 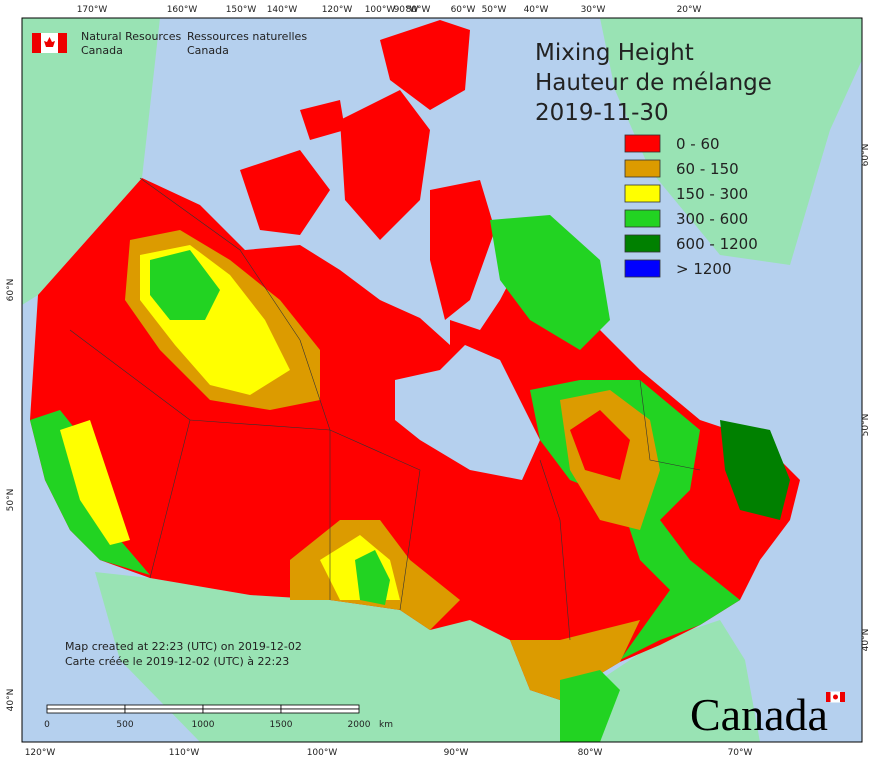 I want to click on scale-label: 2000, so click(x=359, y=725).